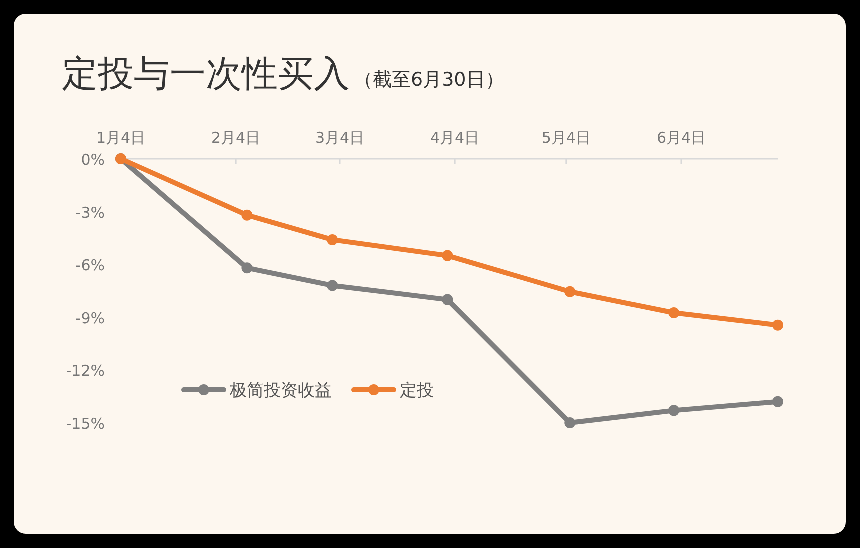  I want to click on y-tick-label: -15%, so click(85, 424).